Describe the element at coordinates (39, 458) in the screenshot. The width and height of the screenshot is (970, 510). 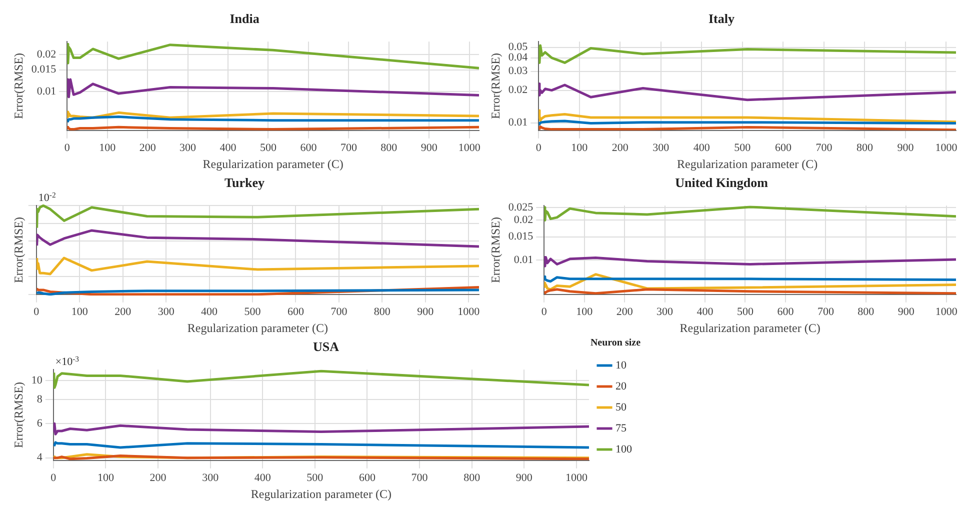
I see `y-tick-label: 4` at that location.